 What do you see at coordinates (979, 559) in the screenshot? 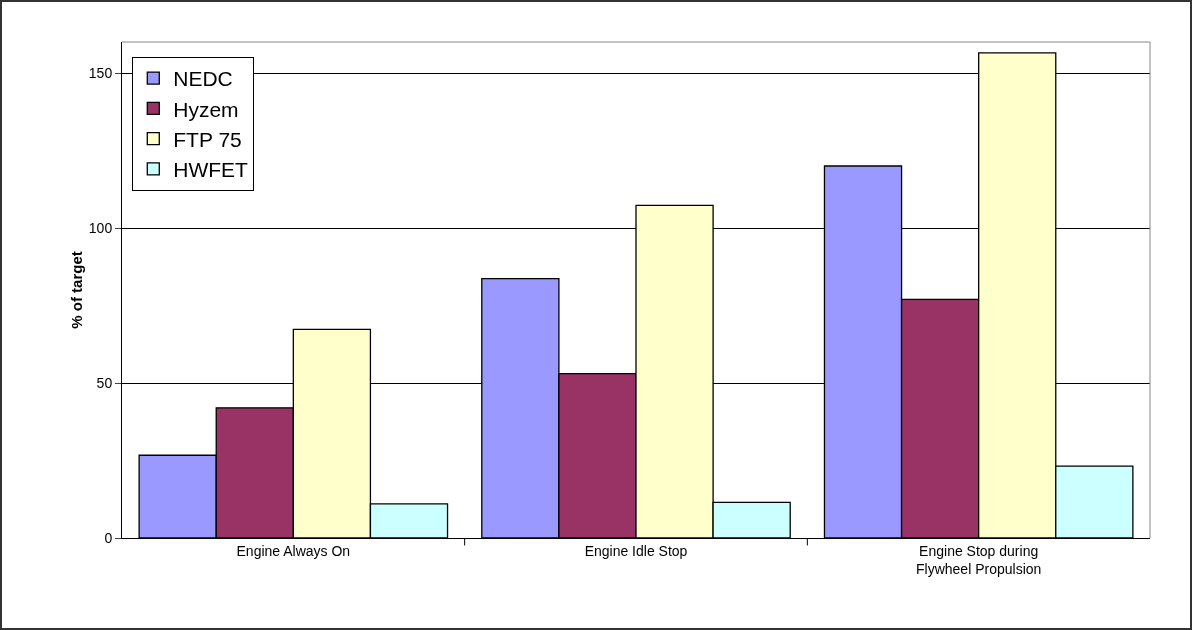
I see `x-tick-label: Engine Stop during Flywheel Propulsion` at bounding box center [979, 559].